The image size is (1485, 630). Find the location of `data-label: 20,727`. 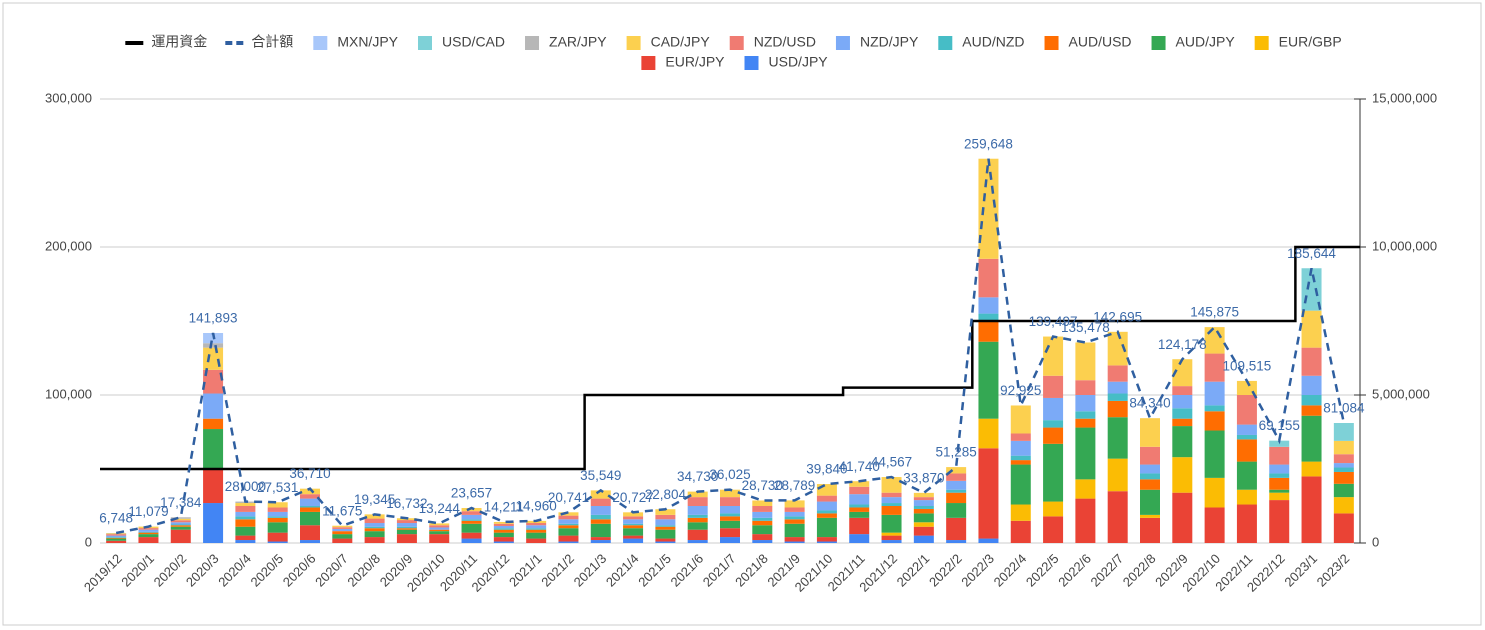

data-label: 20,727 is located at coordinates (632, 497).